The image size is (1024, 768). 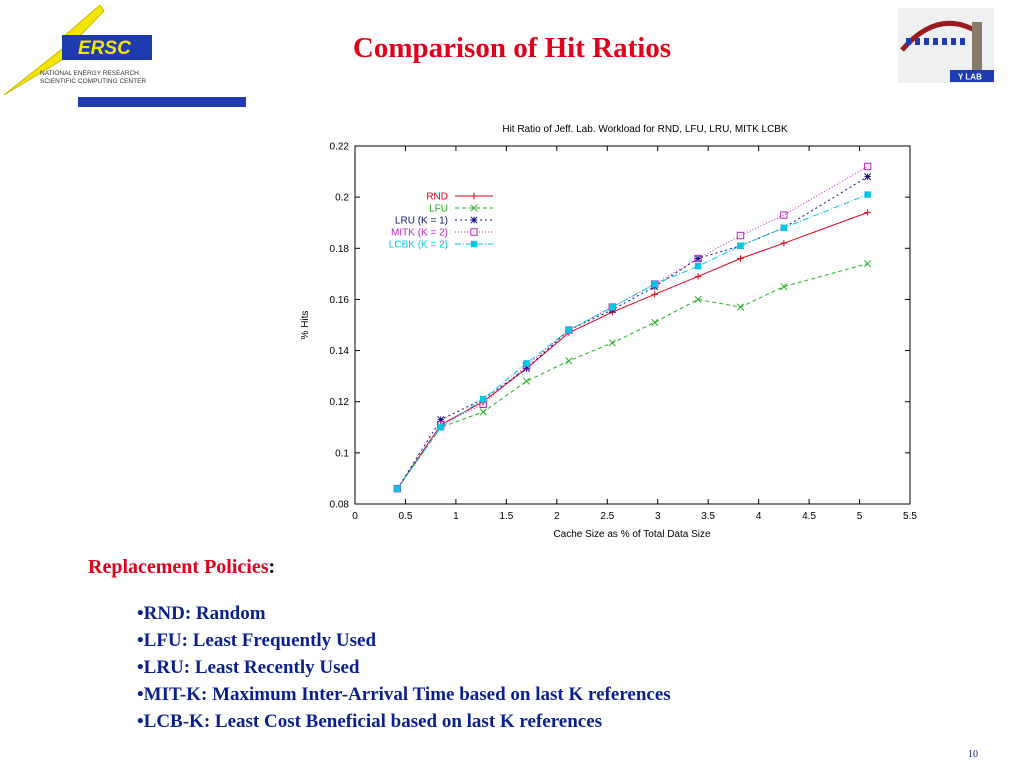 What do you see at coordinates (404, 613) in the screenshot?
I see `policy-item: •RND: Random` at bounding box center [404, 613].